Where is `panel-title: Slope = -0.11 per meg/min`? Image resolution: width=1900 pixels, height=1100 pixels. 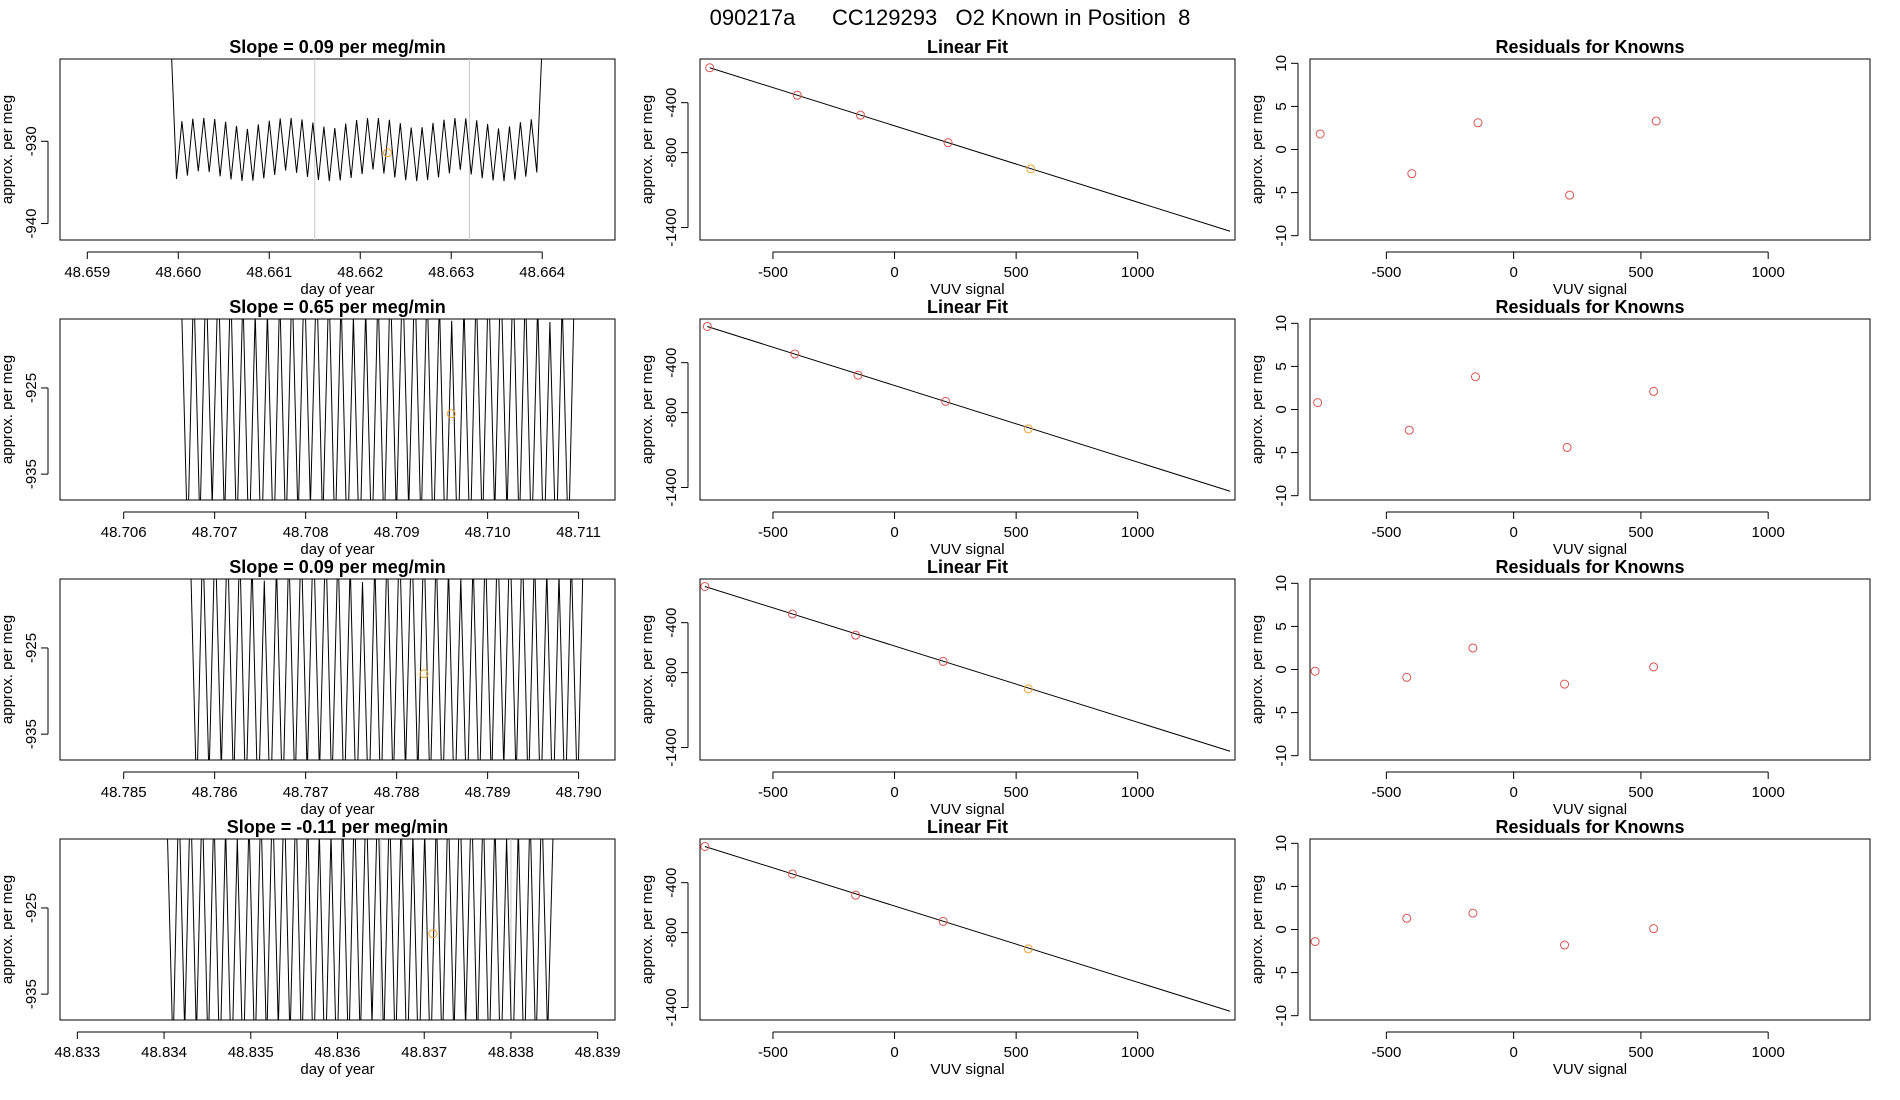
panel-title: Slope = -0.11 per meg/min is located at coordinates (338, 827).